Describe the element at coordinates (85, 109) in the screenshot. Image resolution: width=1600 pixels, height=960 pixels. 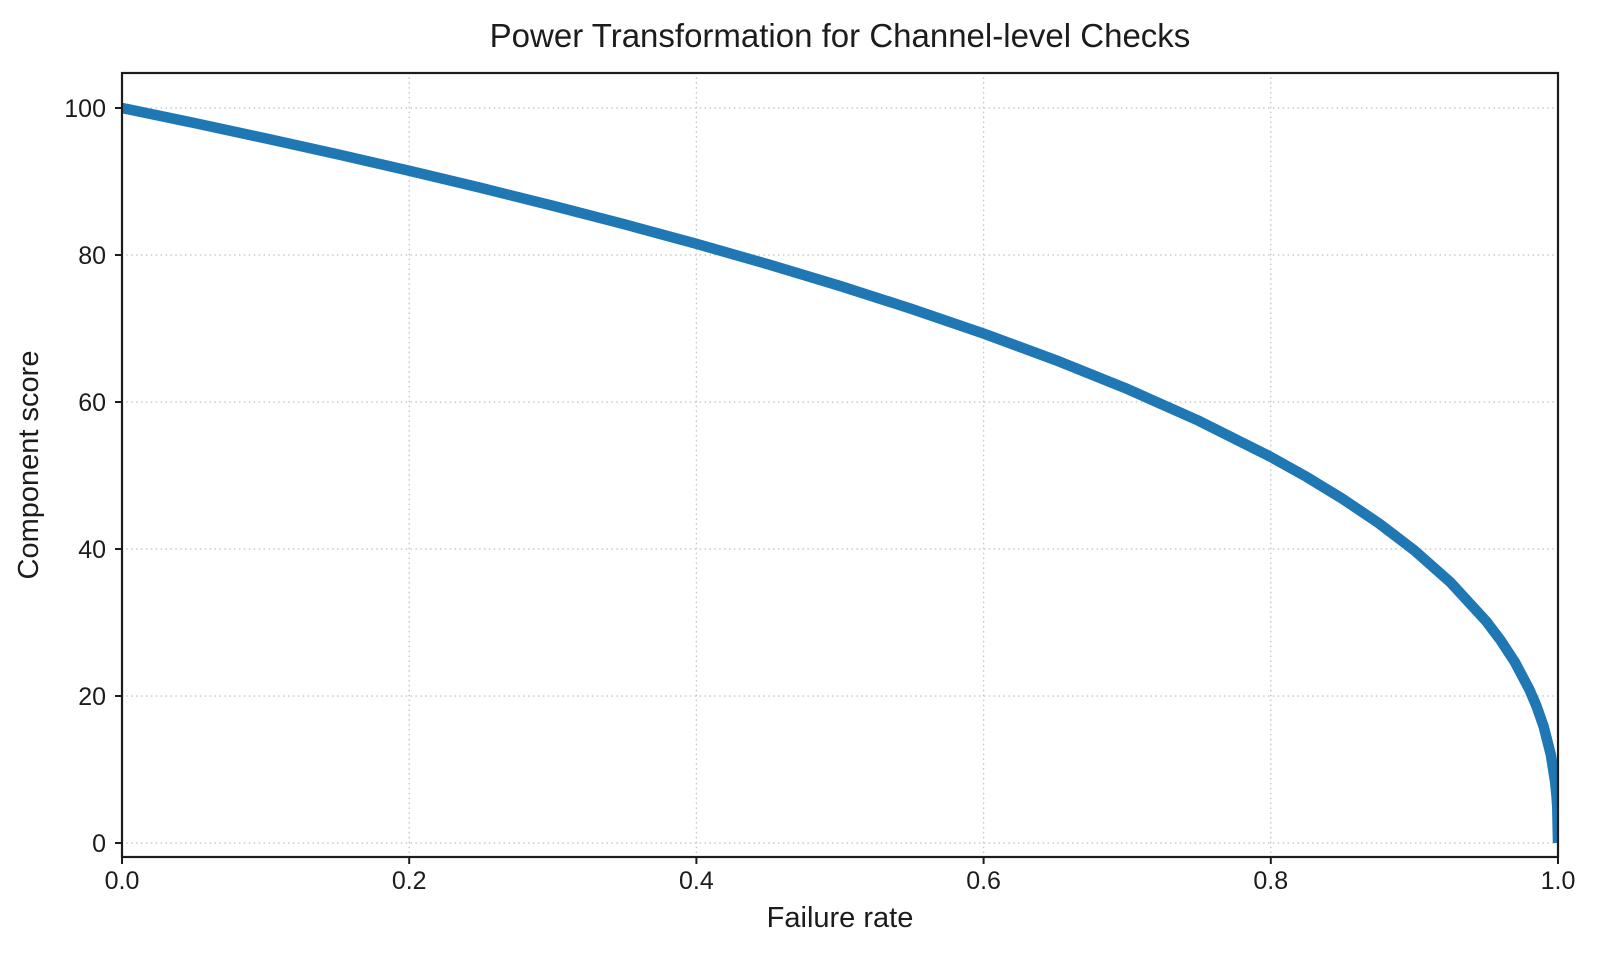
I see `y-tick-label: 100` at that location.